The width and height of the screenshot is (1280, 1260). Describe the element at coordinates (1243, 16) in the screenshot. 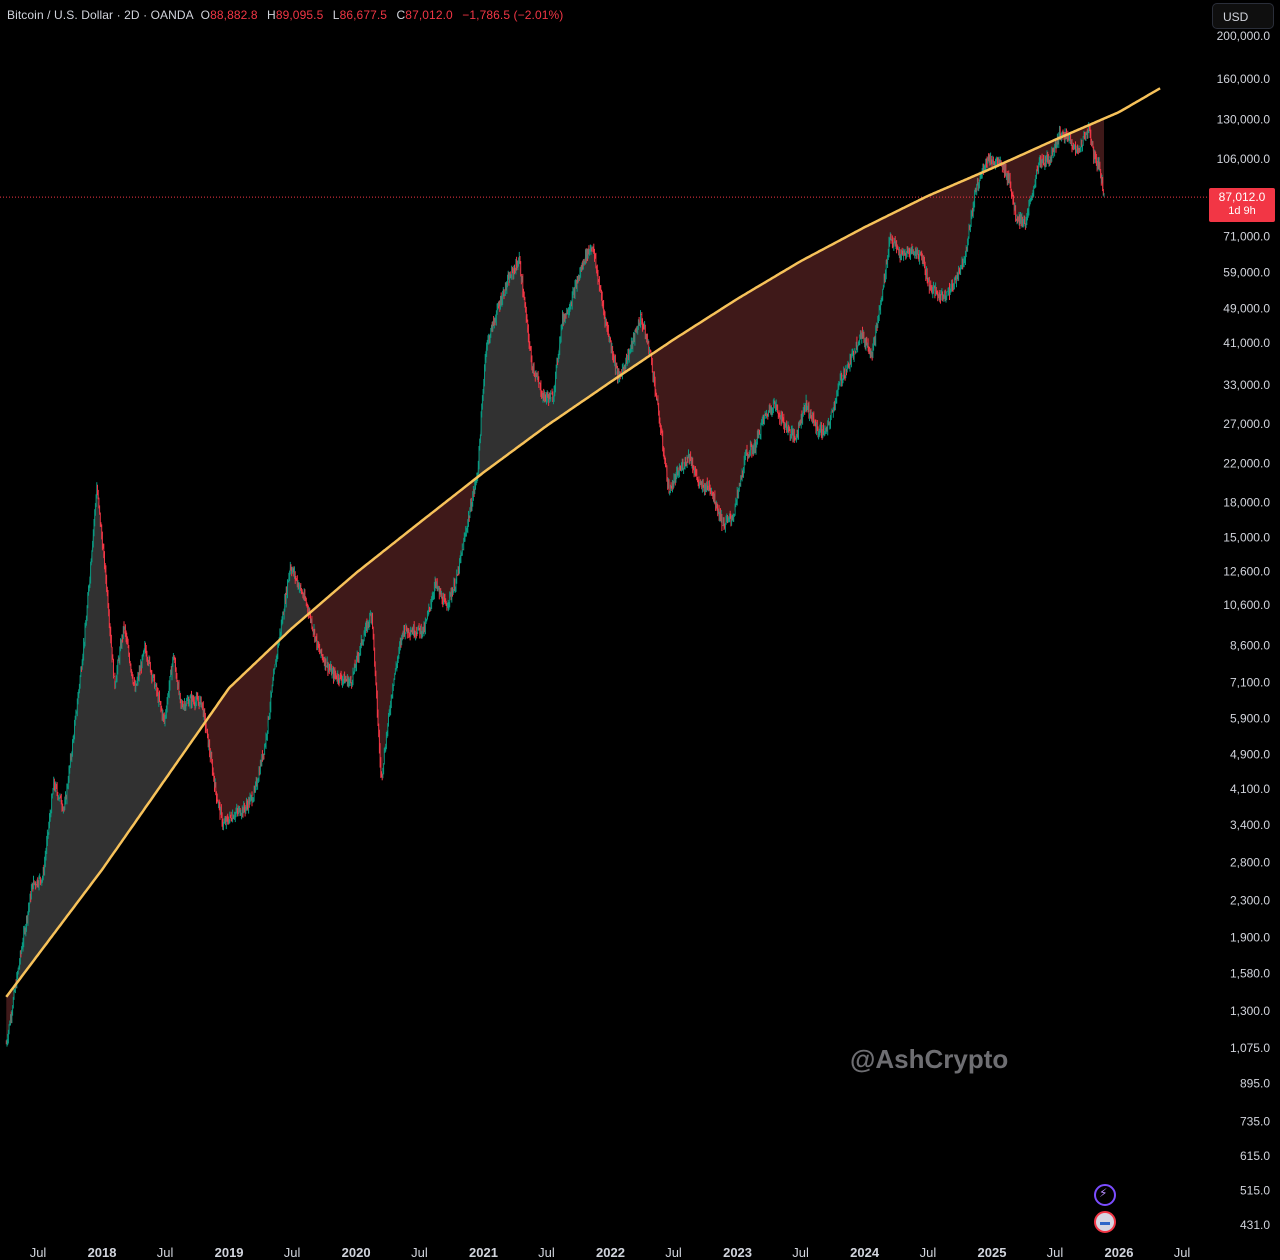

I see `currency-selector: USD` at that location.